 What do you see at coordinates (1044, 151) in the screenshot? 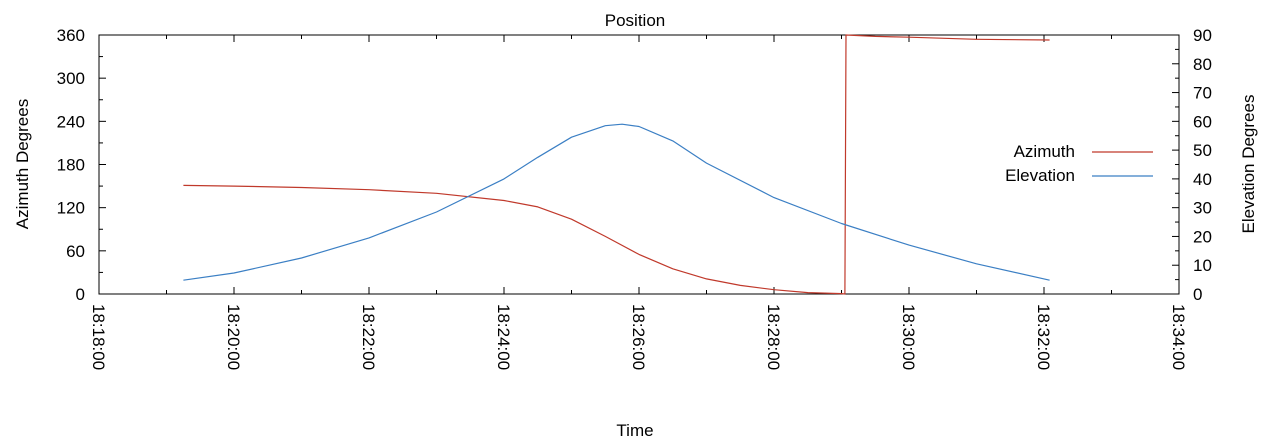
I see `legend-label-azimuth: Azimuth` at bounding box center [1044, 151].